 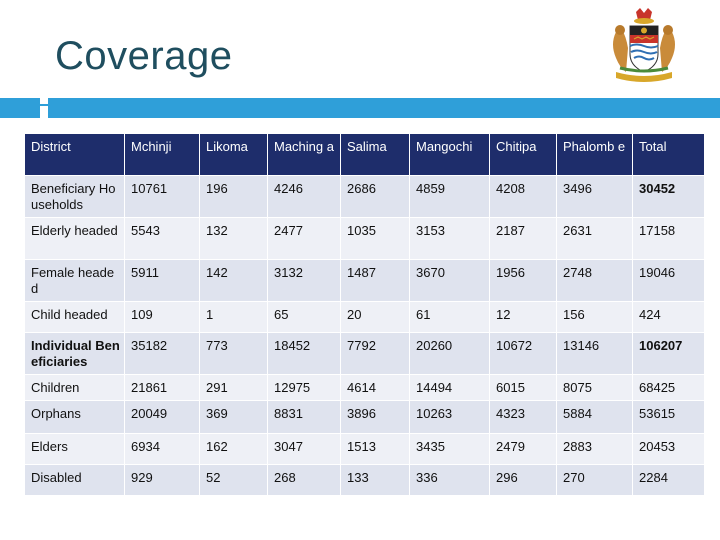 I want to click on table-cell: 12, so click(x=523, y=317).